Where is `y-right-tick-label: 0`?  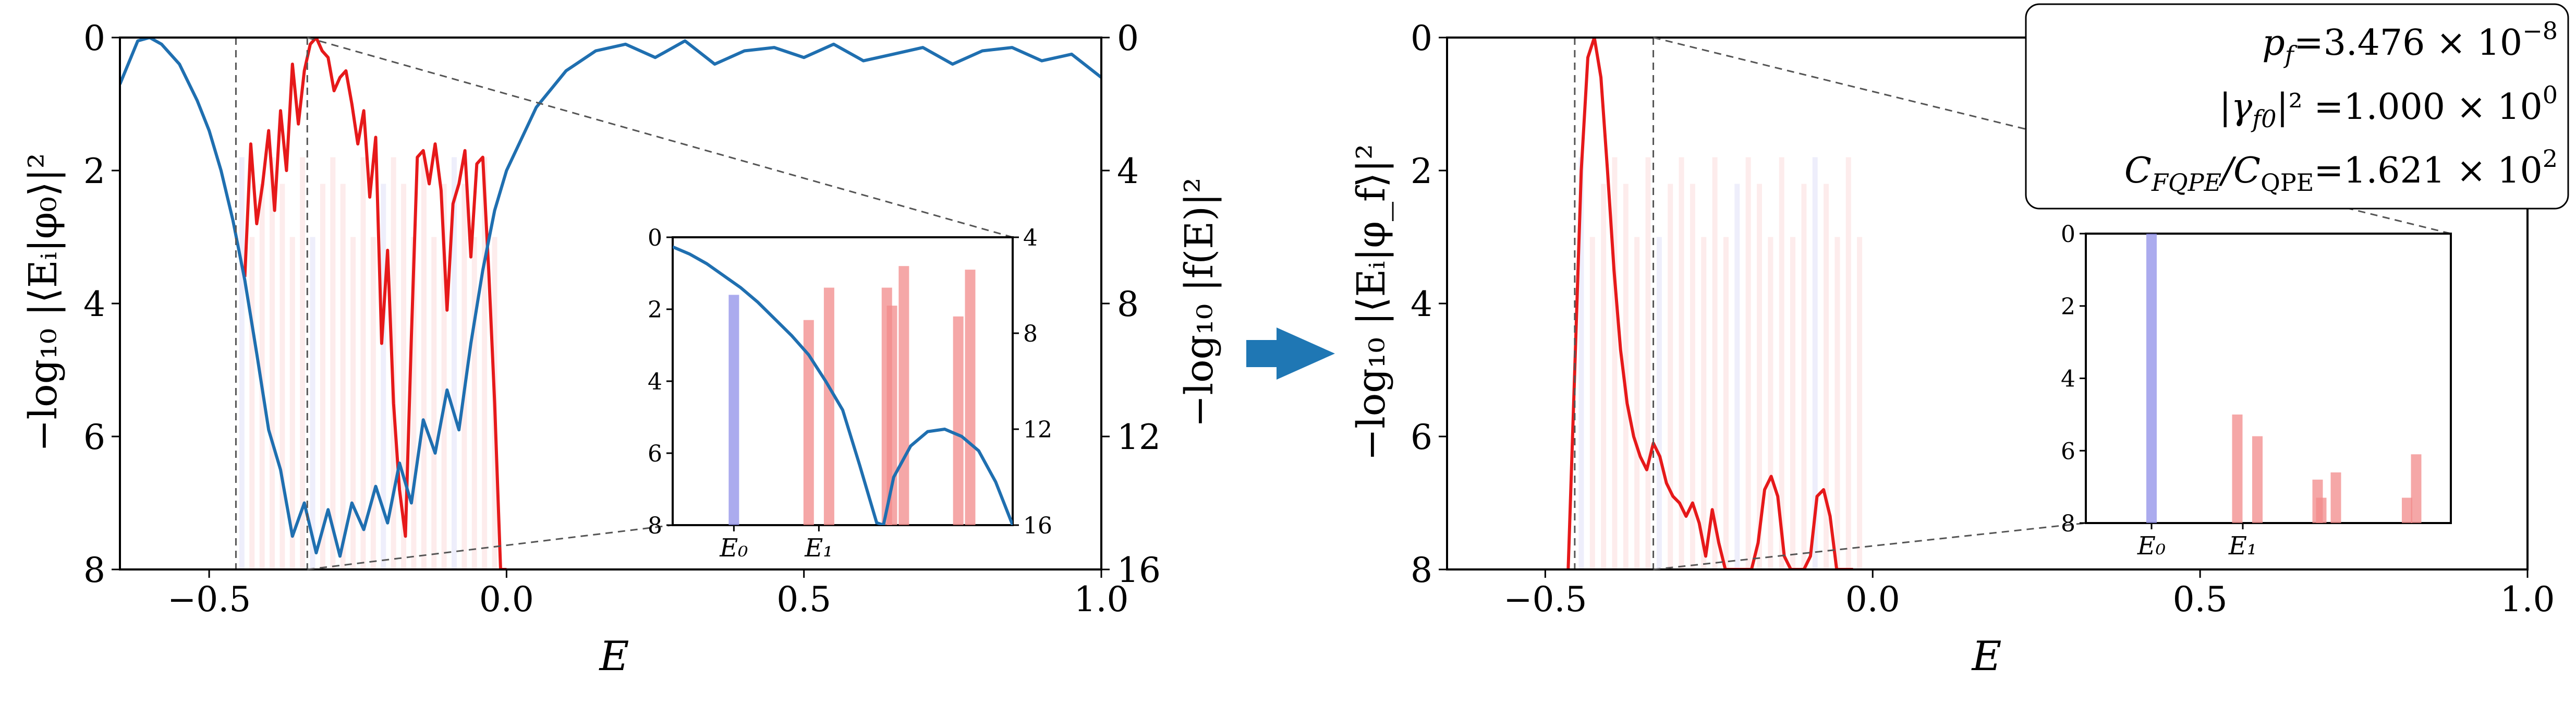 y-right-tick-label: 0 is located at coordinates (1128, 38).